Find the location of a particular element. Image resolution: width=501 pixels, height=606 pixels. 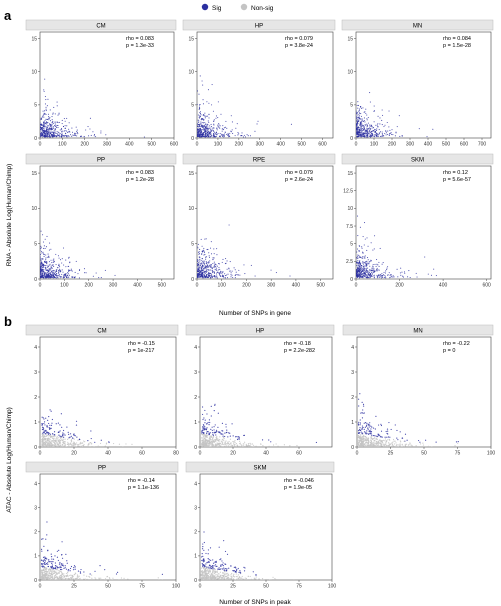

y-tick-label: 3 is located at coordinates (35, 373).